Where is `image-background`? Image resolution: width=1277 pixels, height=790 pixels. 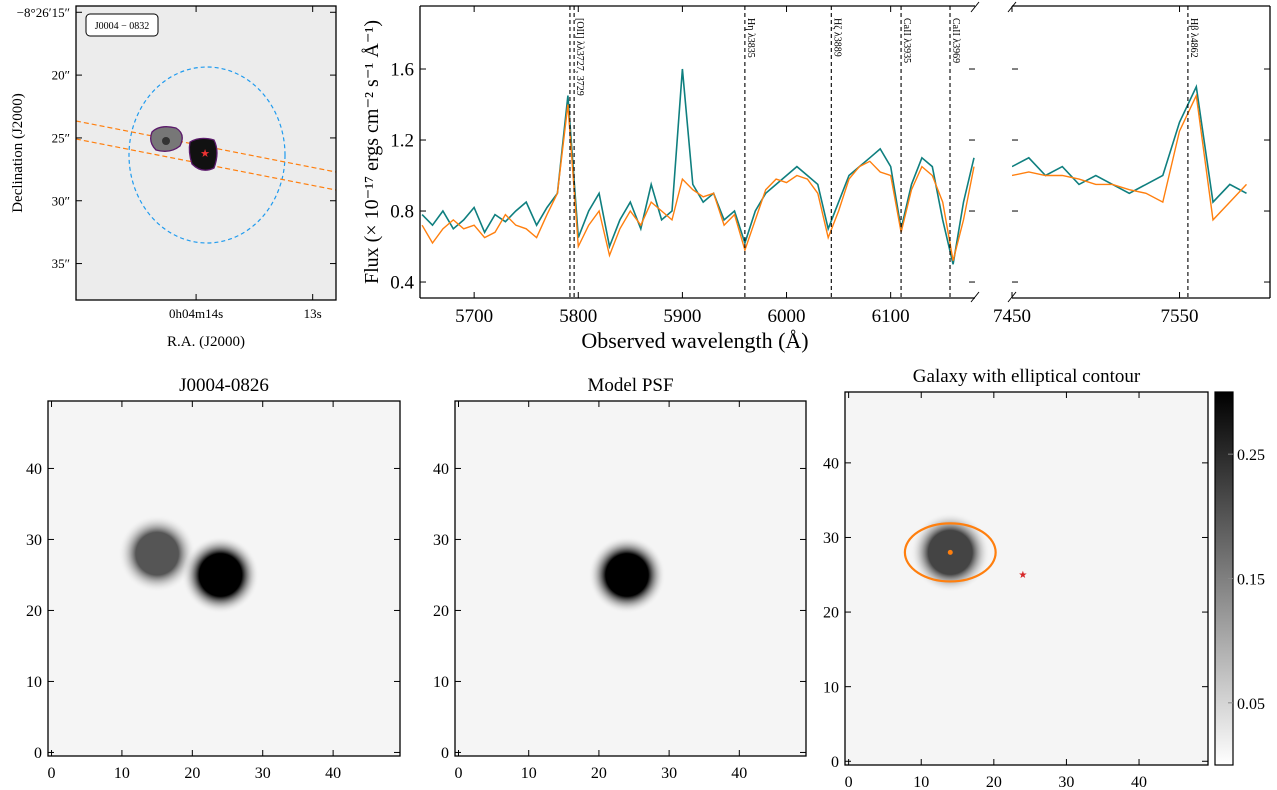
image-background is located at coordinates (1026, 578).